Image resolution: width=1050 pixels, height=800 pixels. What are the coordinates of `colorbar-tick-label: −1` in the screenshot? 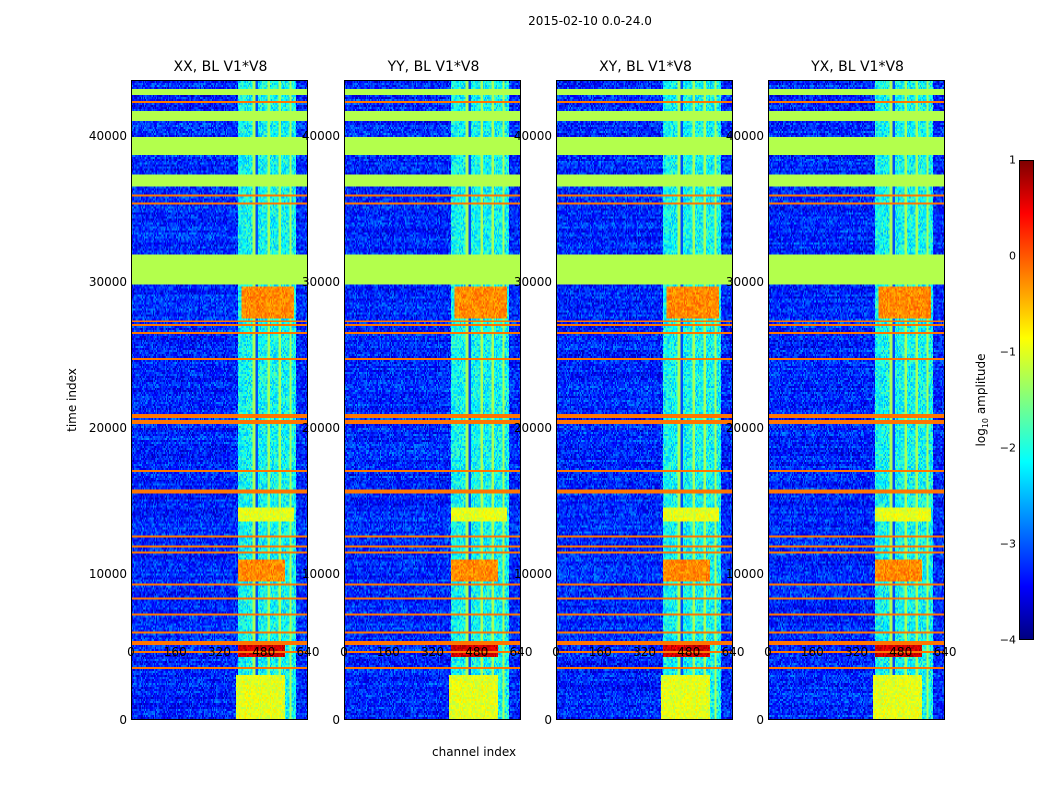 It's located at (1007, 352).